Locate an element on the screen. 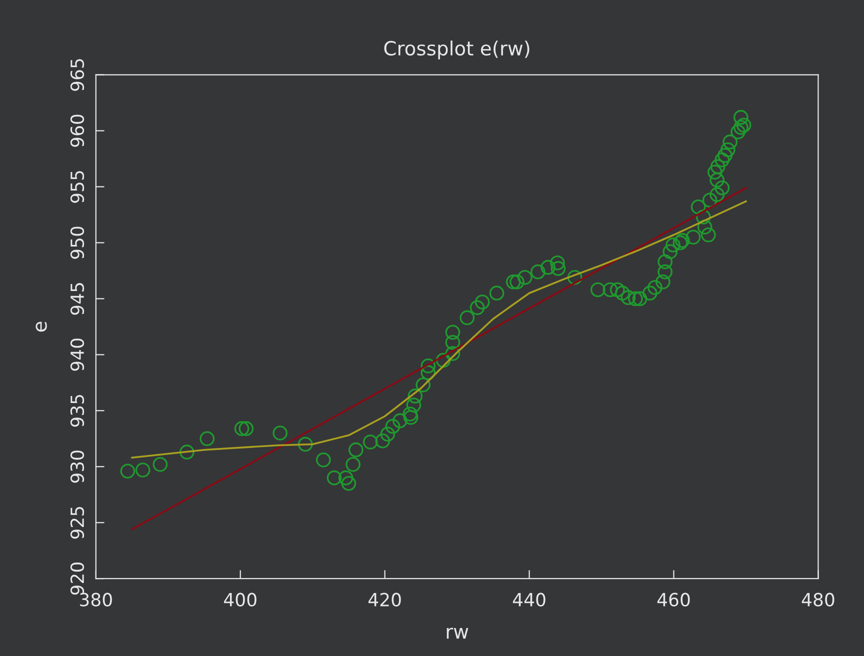 The width and height of the screenshot is (864, 656). y-tick-label: 945 is located at coordinates (77, 299).